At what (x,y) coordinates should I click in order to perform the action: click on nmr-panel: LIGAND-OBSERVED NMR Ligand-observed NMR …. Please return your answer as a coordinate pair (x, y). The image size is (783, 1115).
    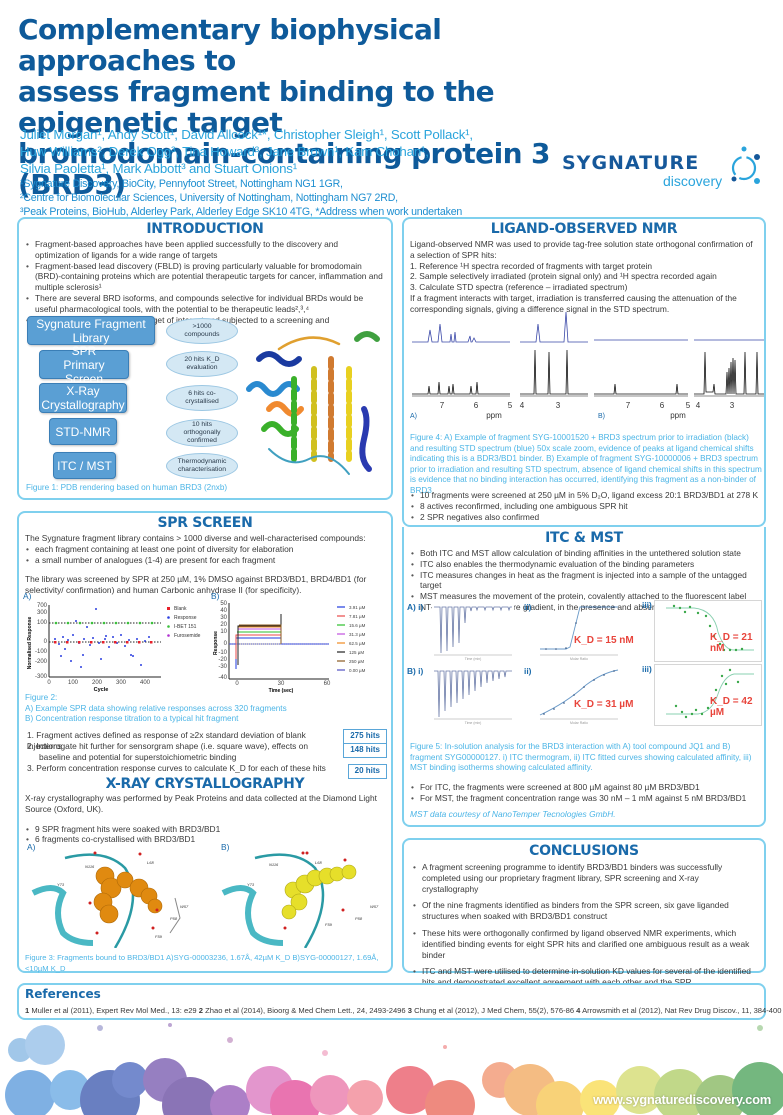
    Looking at the image, I should click on (584, 372).